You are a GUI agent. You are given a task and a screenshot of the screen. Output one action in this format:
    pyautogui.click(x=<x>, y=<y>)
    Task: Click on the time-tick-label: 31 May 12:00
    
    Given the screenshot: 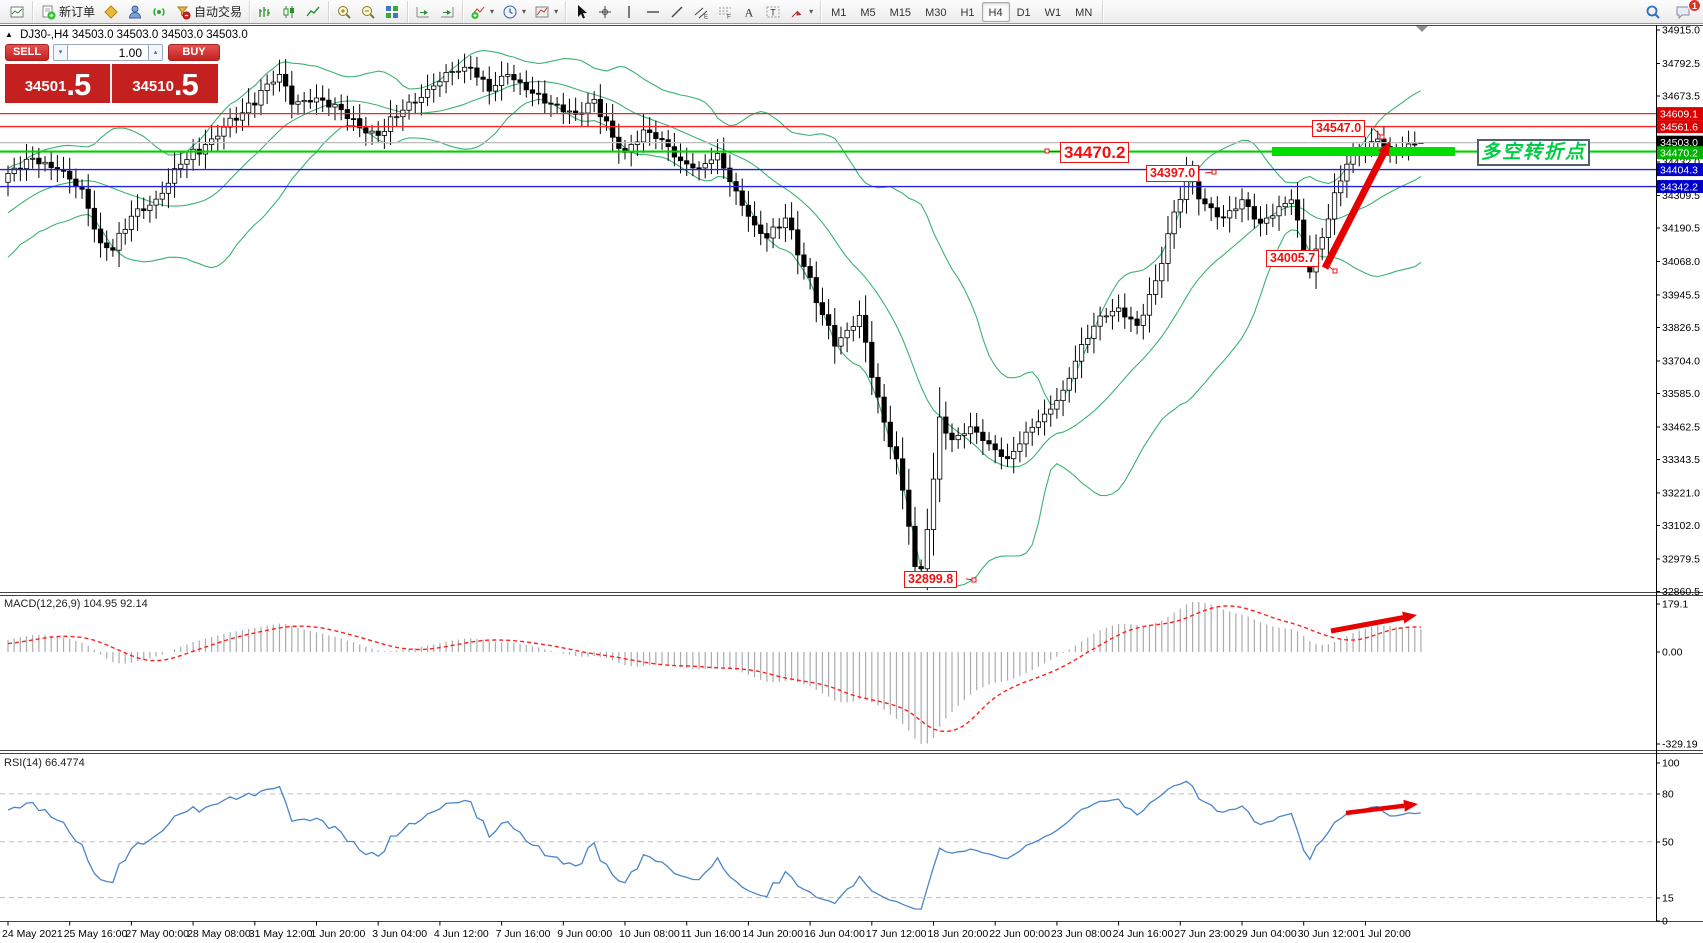 What is the action you would take?
    pyautogui.click(x=281, y=934)
    